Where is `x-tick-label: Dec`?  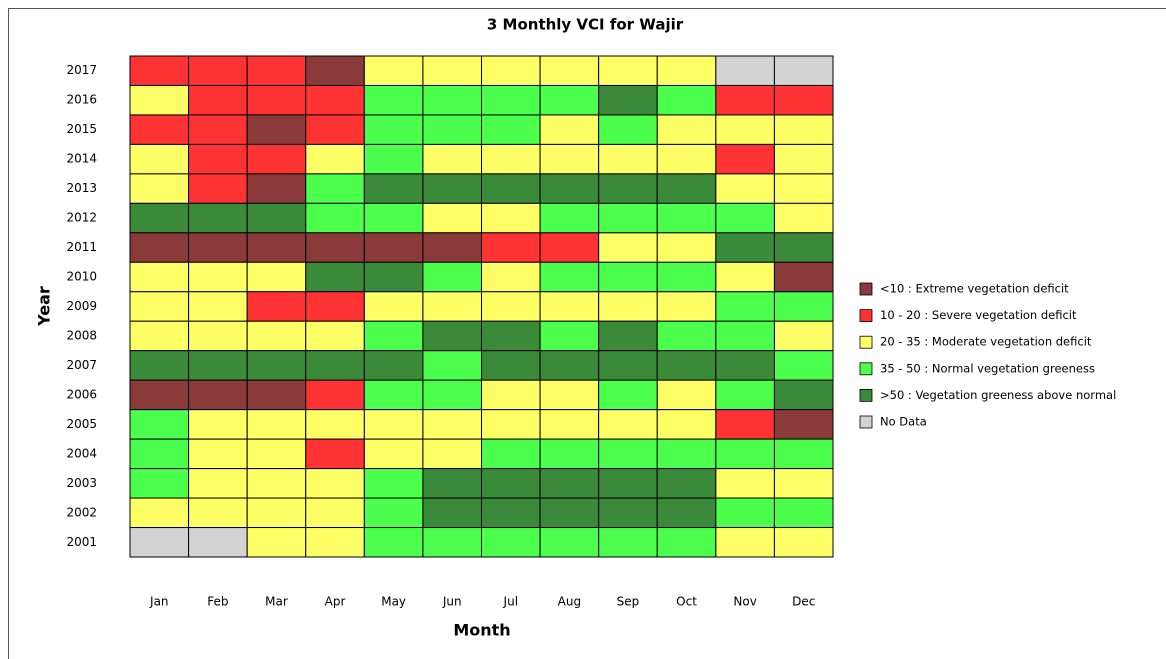
x-tick-label: Dec is located at coordinates (803, 602).